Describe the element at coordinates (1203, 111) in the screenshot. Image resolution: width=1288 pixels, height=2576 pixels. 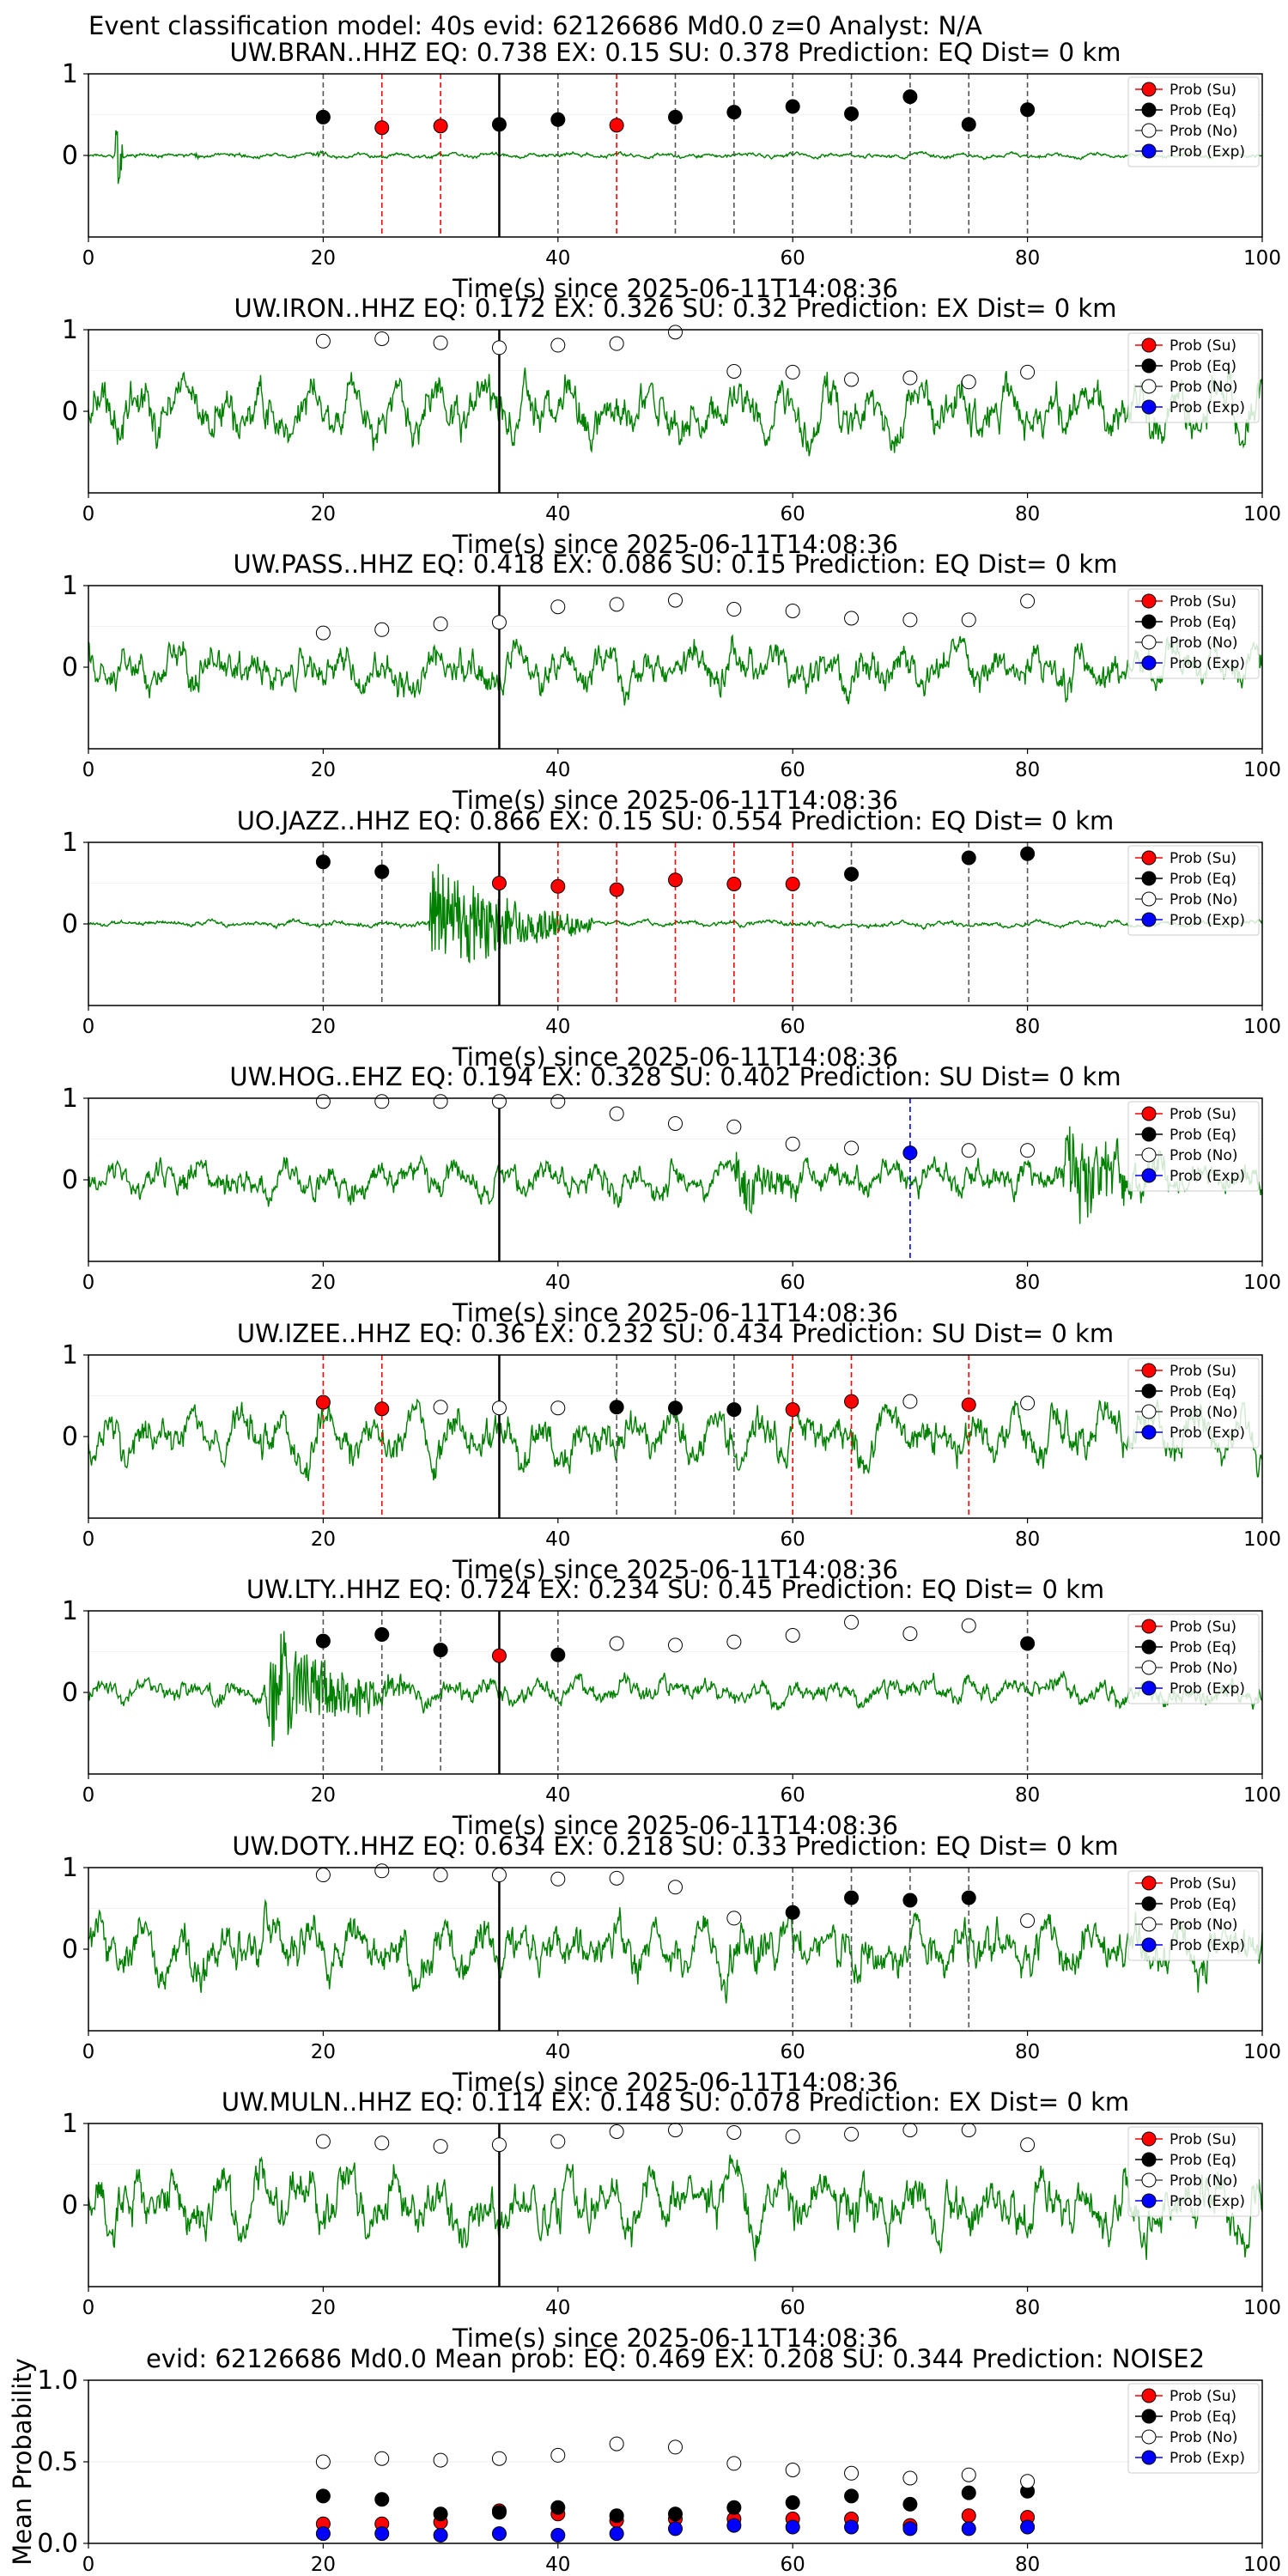
I see `legend-label-eq: Prob (Eq)` at that location.